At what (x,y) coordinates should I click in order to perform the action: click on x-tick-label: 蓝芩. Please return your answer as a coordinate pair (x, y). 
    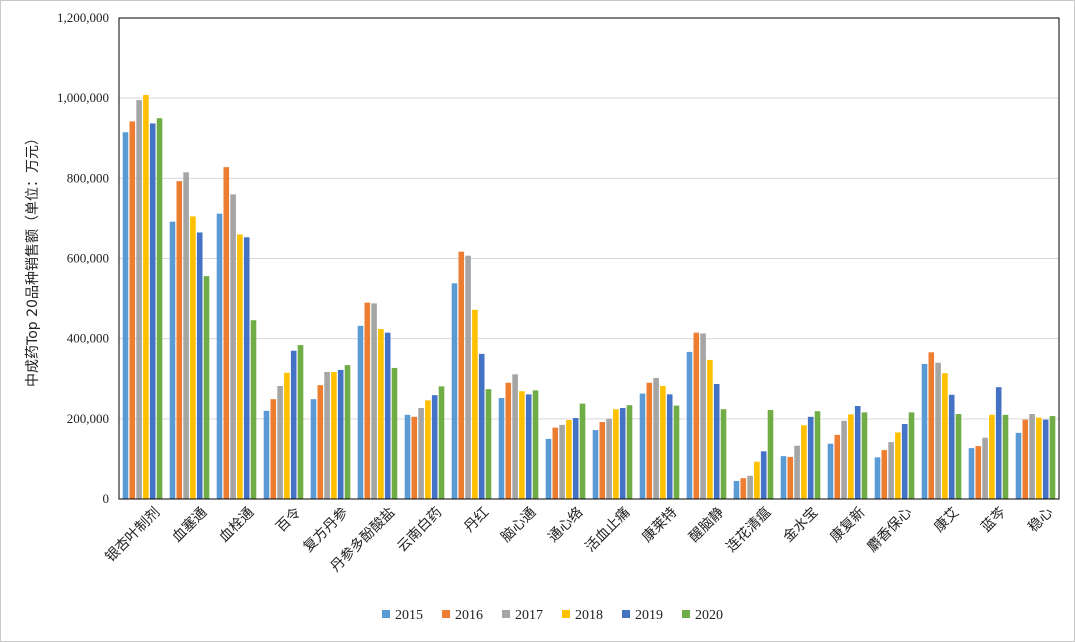
    Looking at the image, I should click on (994, 520).